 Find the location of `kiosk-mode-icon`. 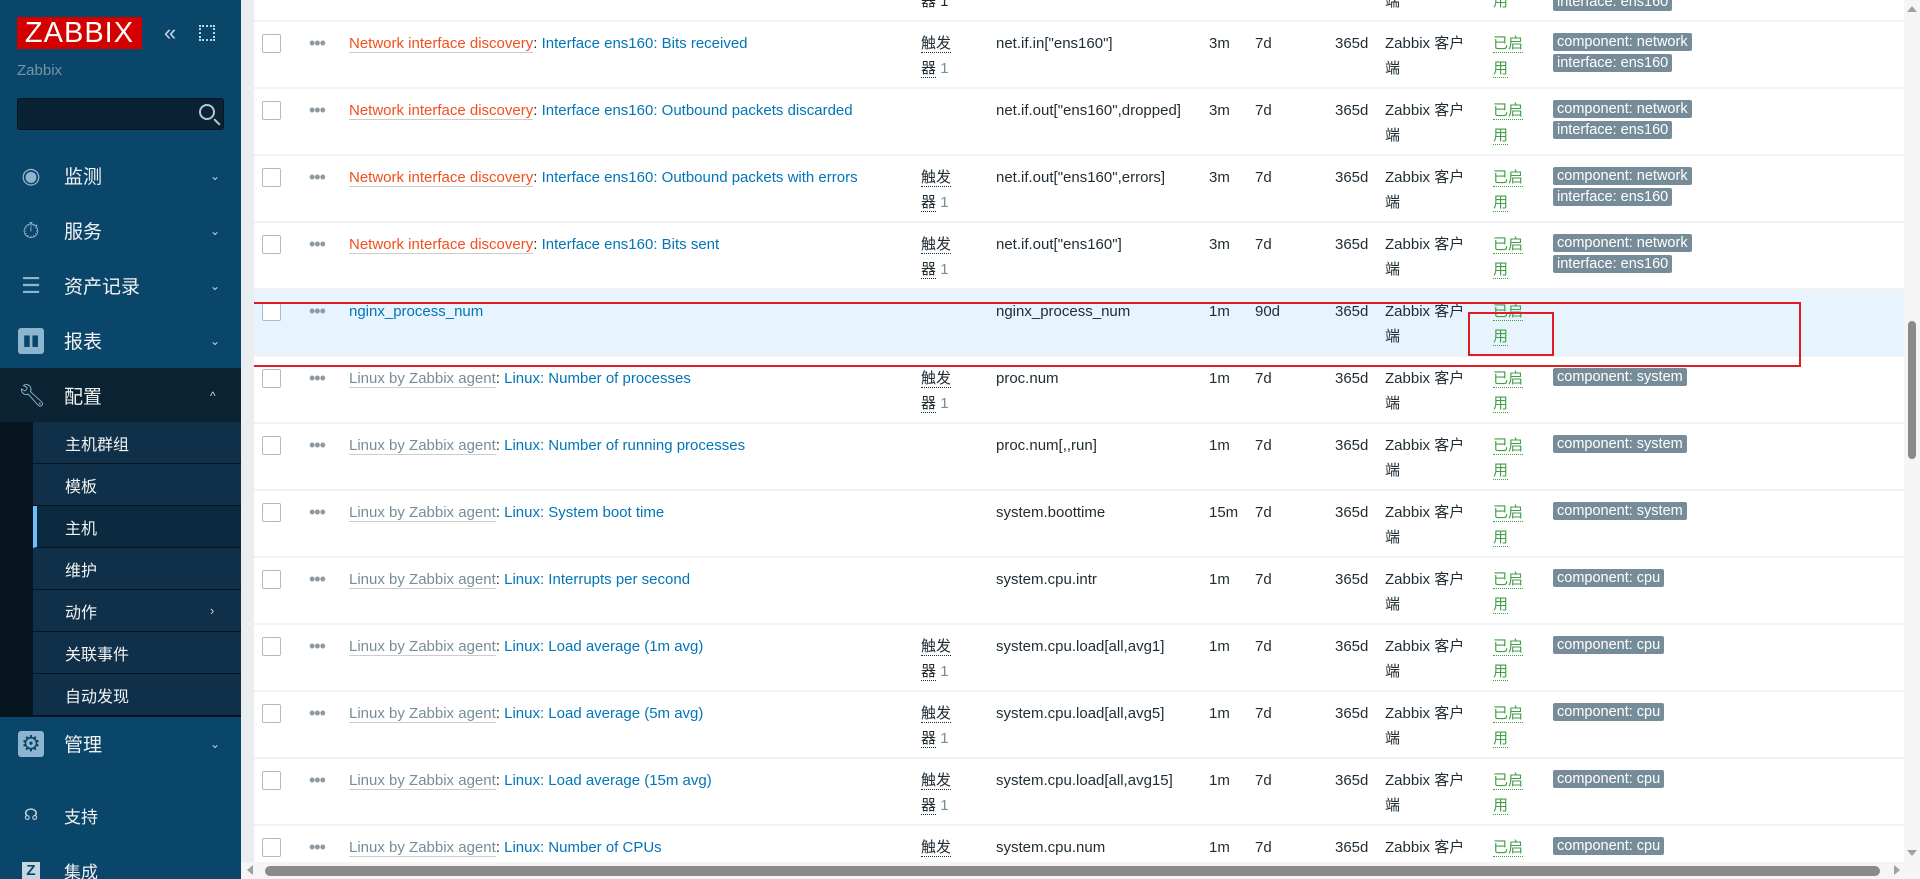

kiosk-mode-icon is located at coordinates (207, 33).